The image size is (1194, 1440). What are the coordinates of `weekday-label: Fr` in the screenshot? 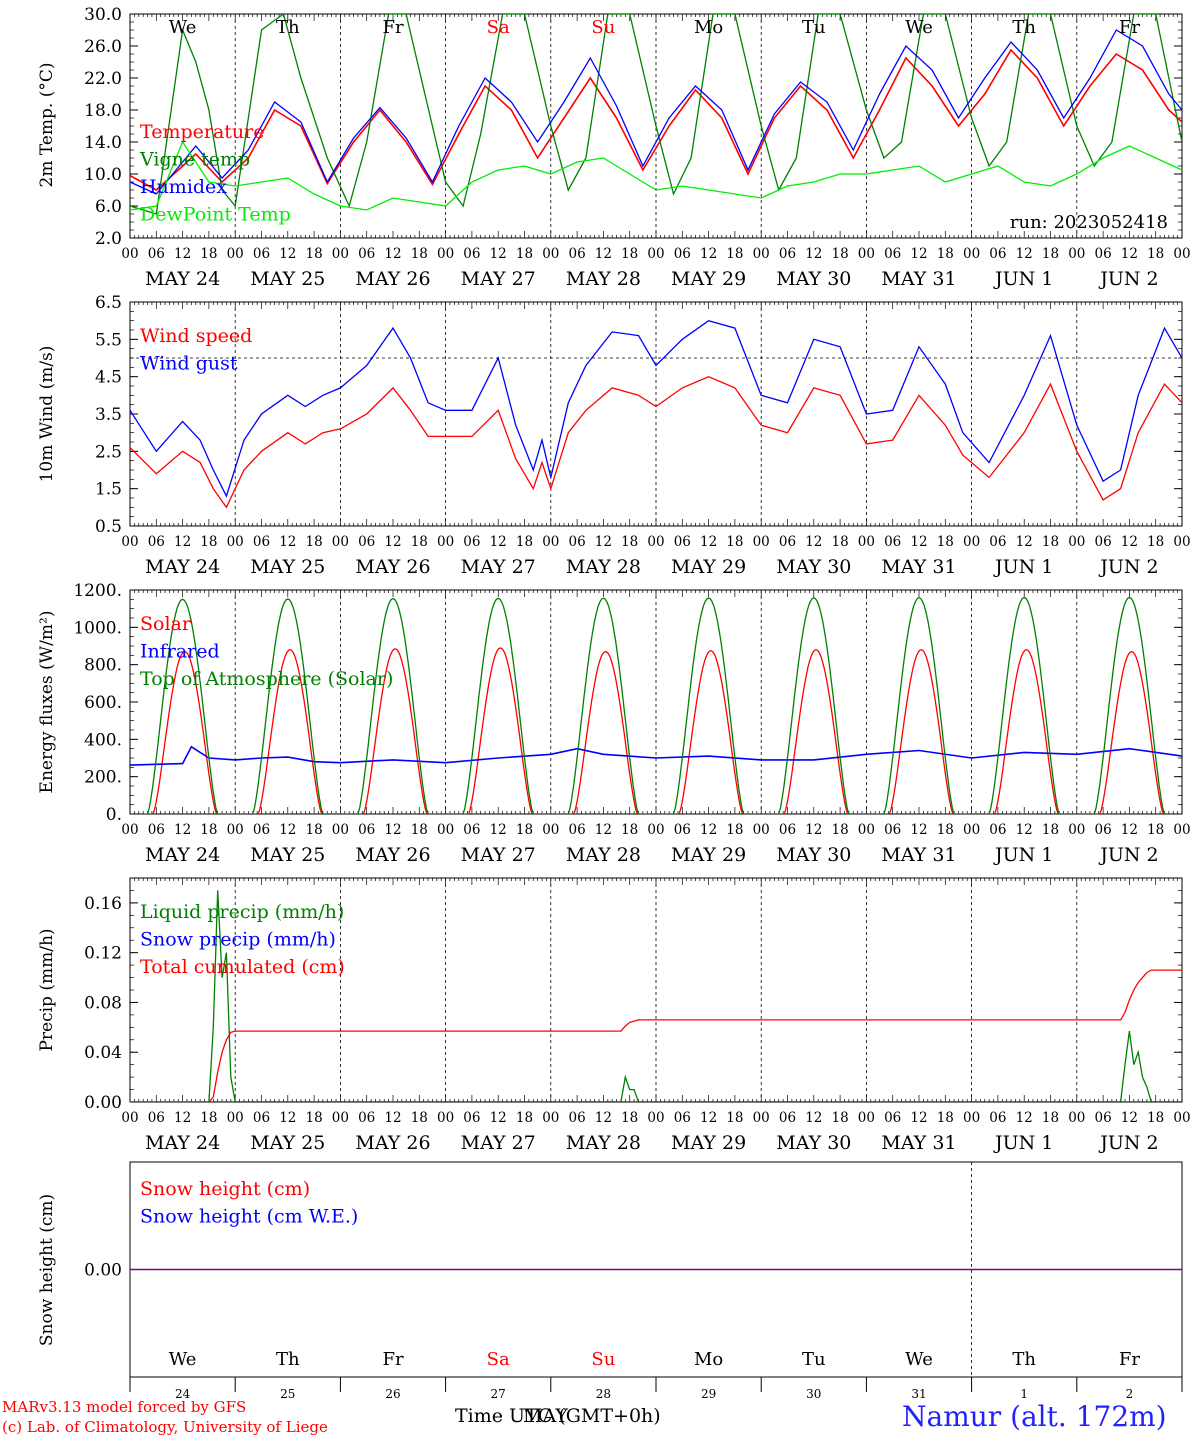 It's located at (392, 27).